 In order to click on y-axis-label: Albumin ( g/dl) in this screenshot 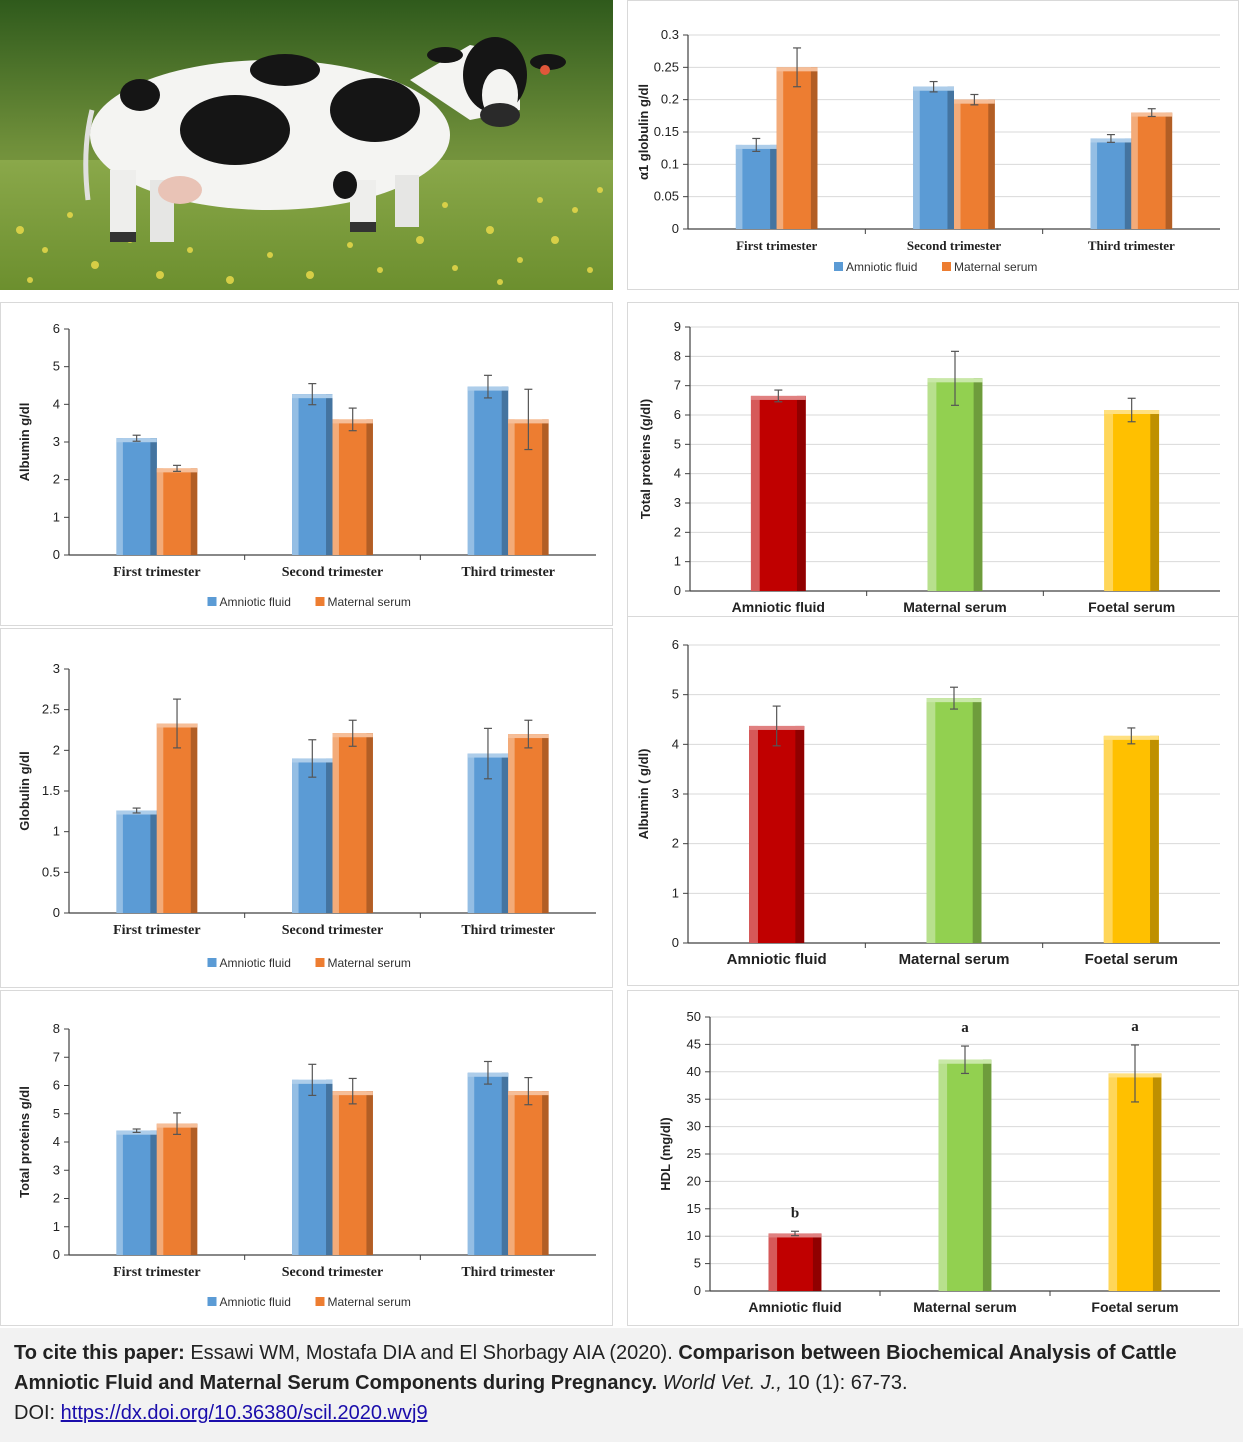, I will do `click(643, 794)`.